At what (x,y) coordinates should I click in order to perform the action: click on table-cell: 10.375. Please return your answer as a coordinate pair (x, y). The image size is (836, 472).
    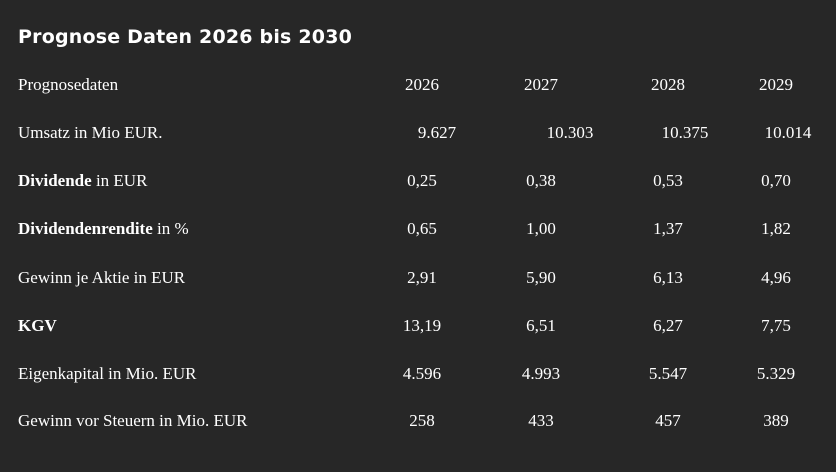
    Looking at the image, I should click on (685, 132).